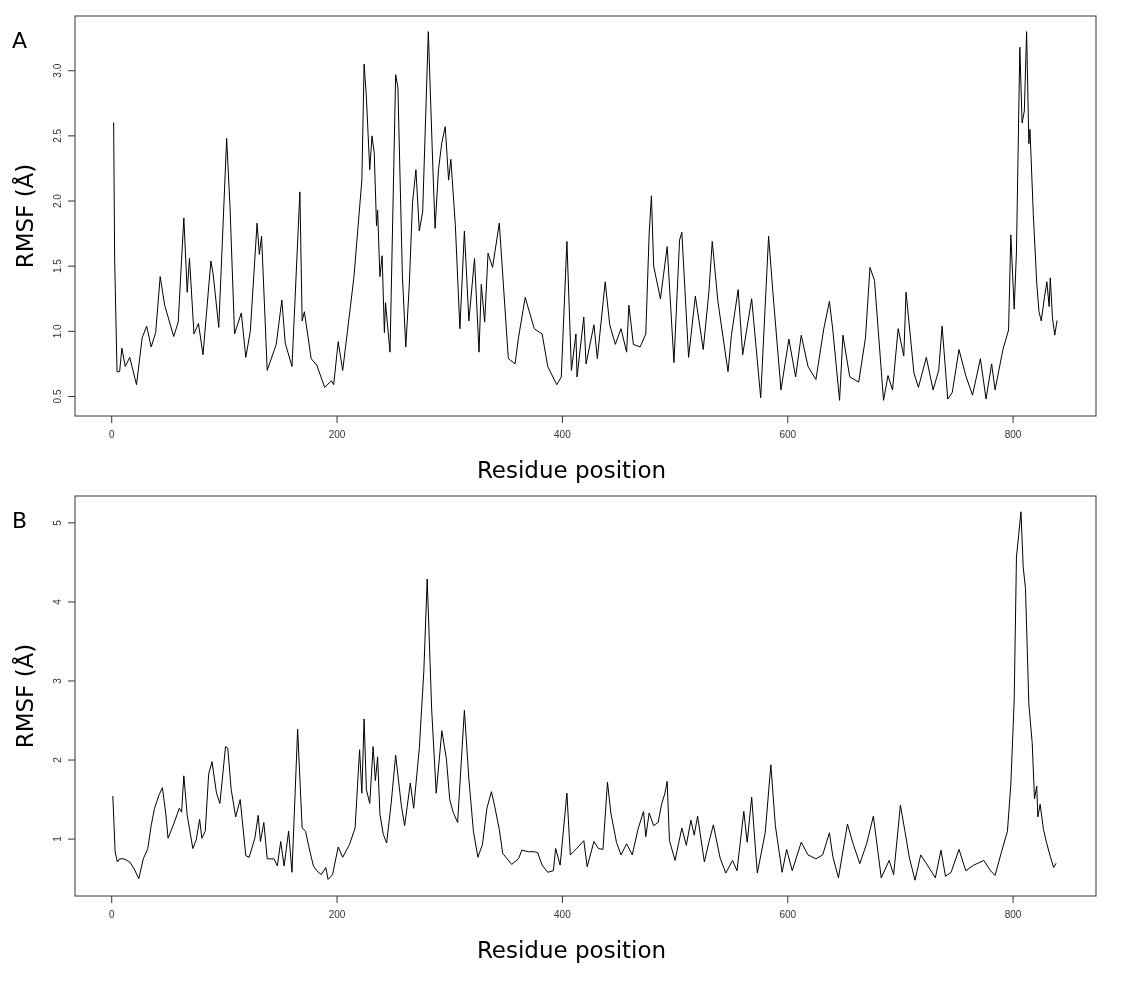 The height and width of the screenshot is (981, 1121). What do you see at coordinates (57, 135) in the screenshot?
I see `y-tick-label: 2.5` at bounding box center [57, 135].